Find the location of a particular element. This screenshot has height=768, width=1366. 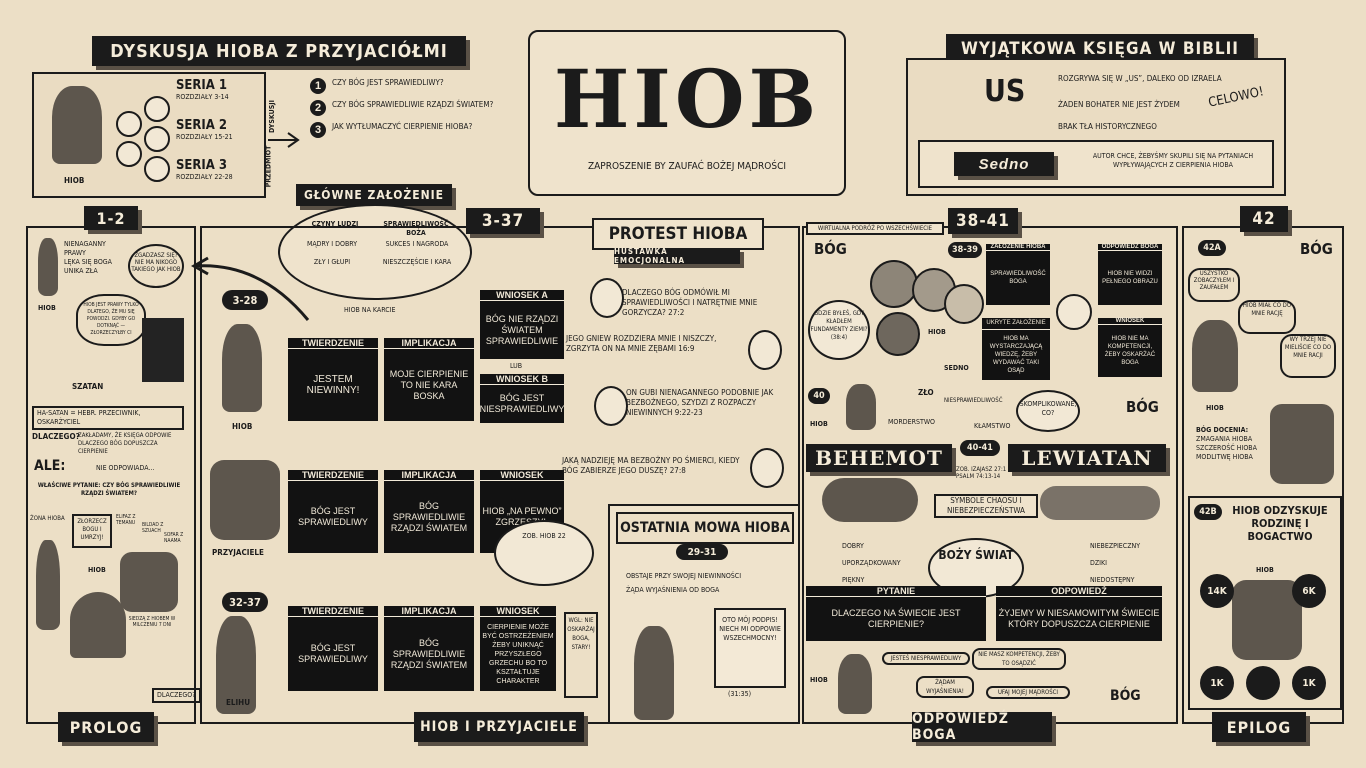

god-job-label-40: HIOB is located at coordinates (819, 424).